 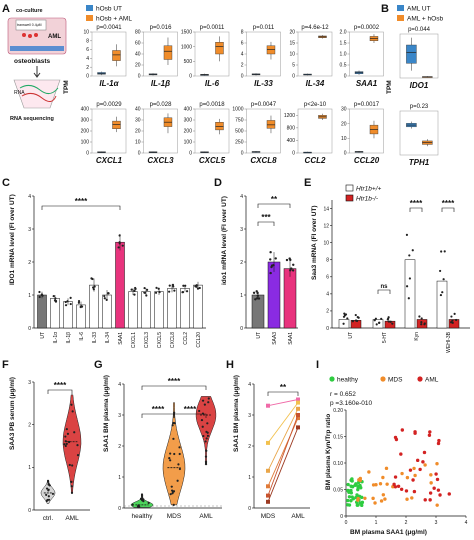 What do you see at coordinates (109, 83) in the screenshot?
I see `gene-label: IL-1α` at bounding box center [109, 83].